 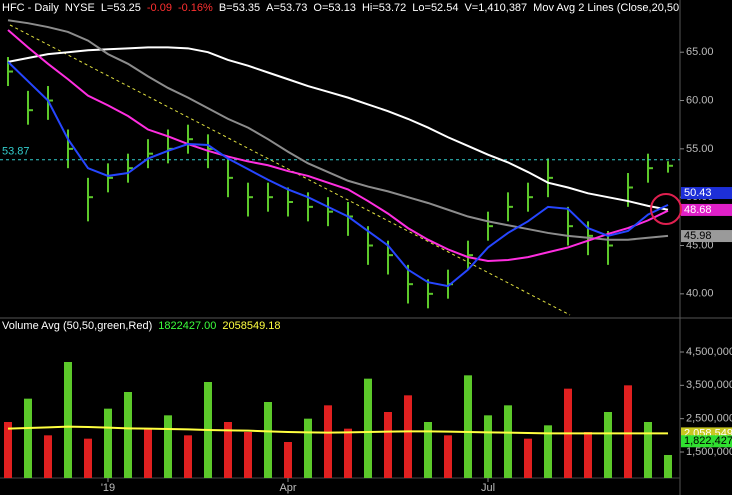 I want to click on last-value-label: 45.98, so click(x=698, y=236).